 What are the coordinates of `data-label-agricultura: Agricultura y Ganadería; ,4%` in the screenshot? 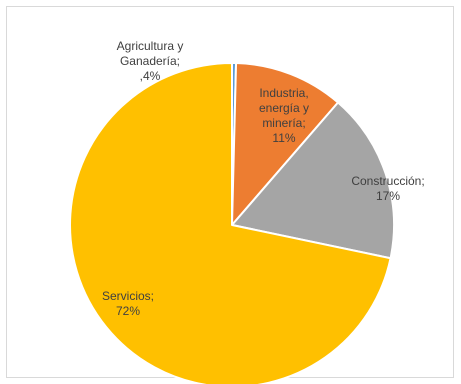 It's located at (150, 61).